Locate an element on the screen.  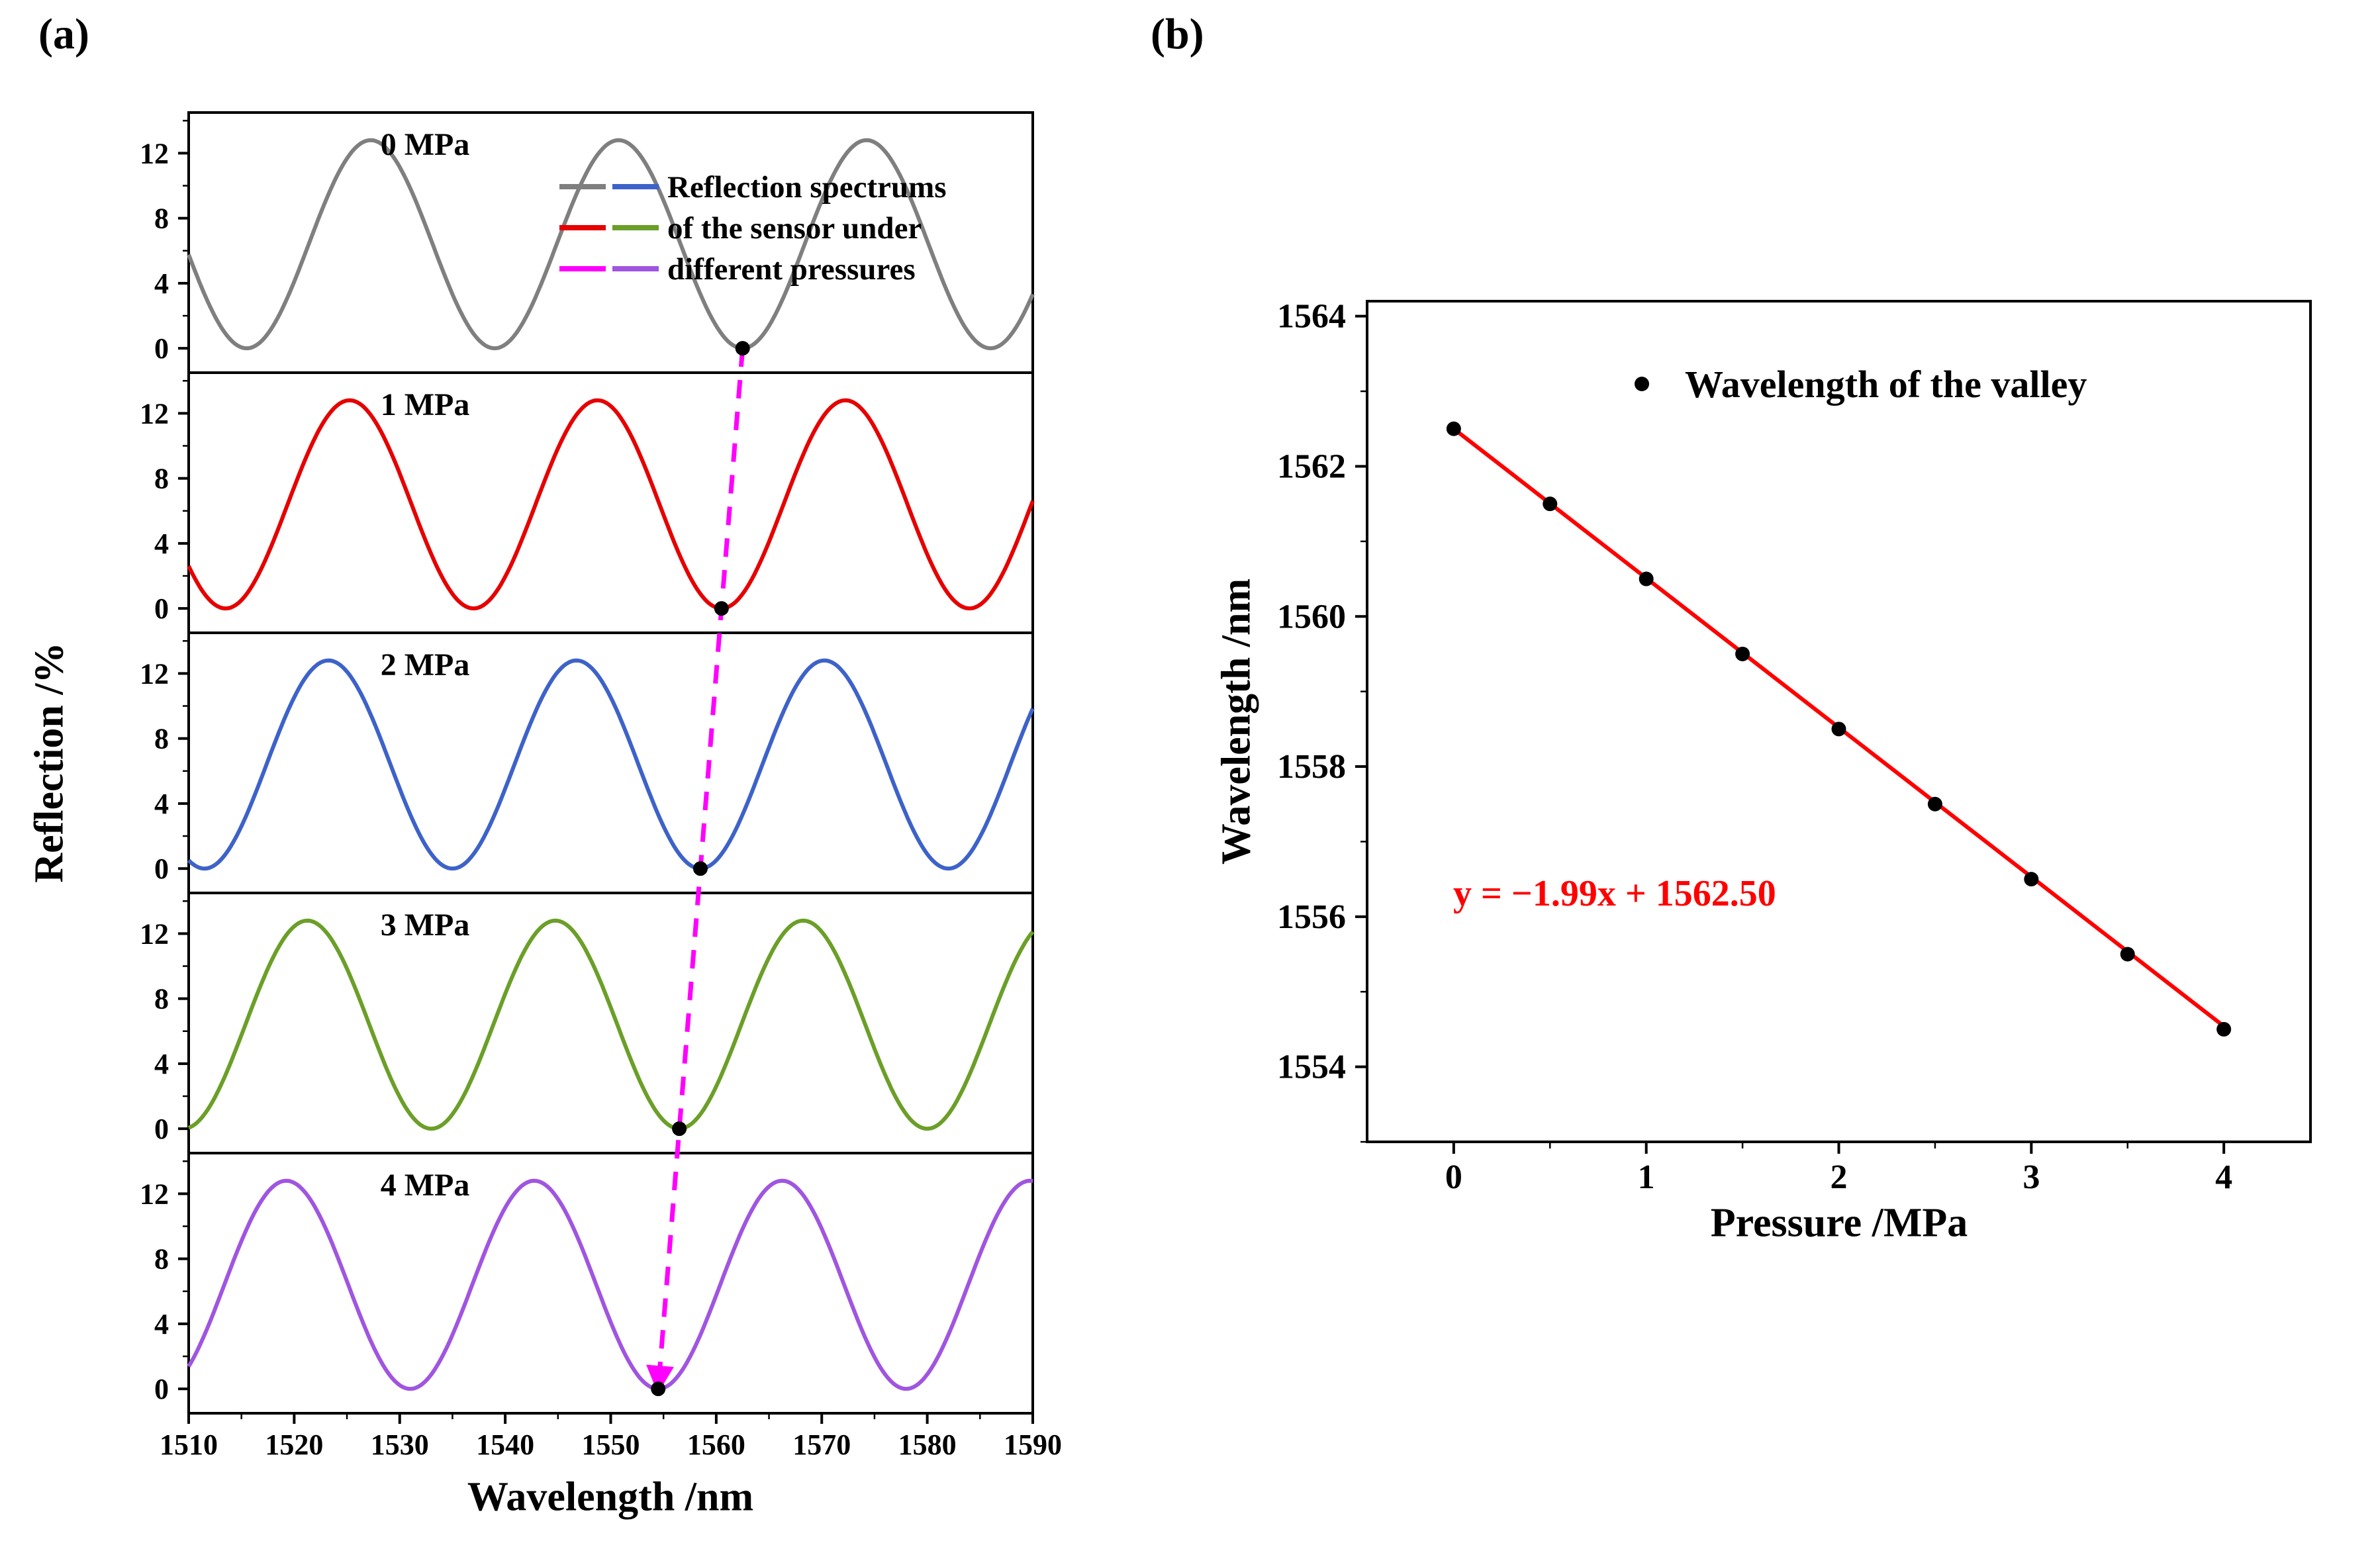
panel-b-y-axis-title: Wavelength /nm is located at coordinates (1236, 721).